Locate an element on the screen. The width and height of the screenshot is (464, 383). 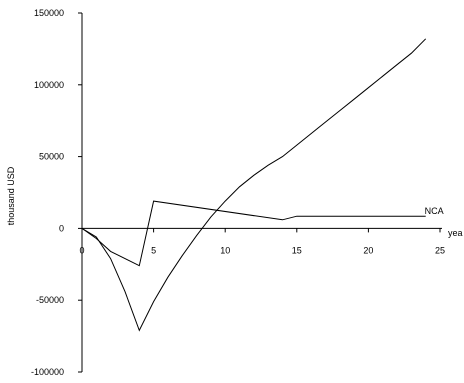
x-tick-label: 15 is located at coordinates (297, 250).